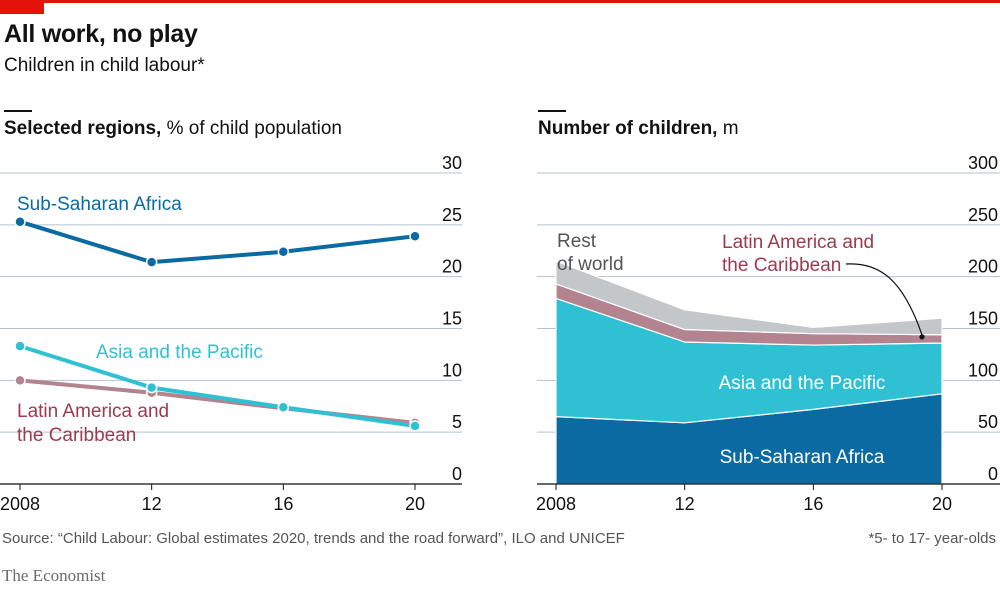  I want to click on right-label-rest-of-world-line-1: Rest, so click(577, 241).